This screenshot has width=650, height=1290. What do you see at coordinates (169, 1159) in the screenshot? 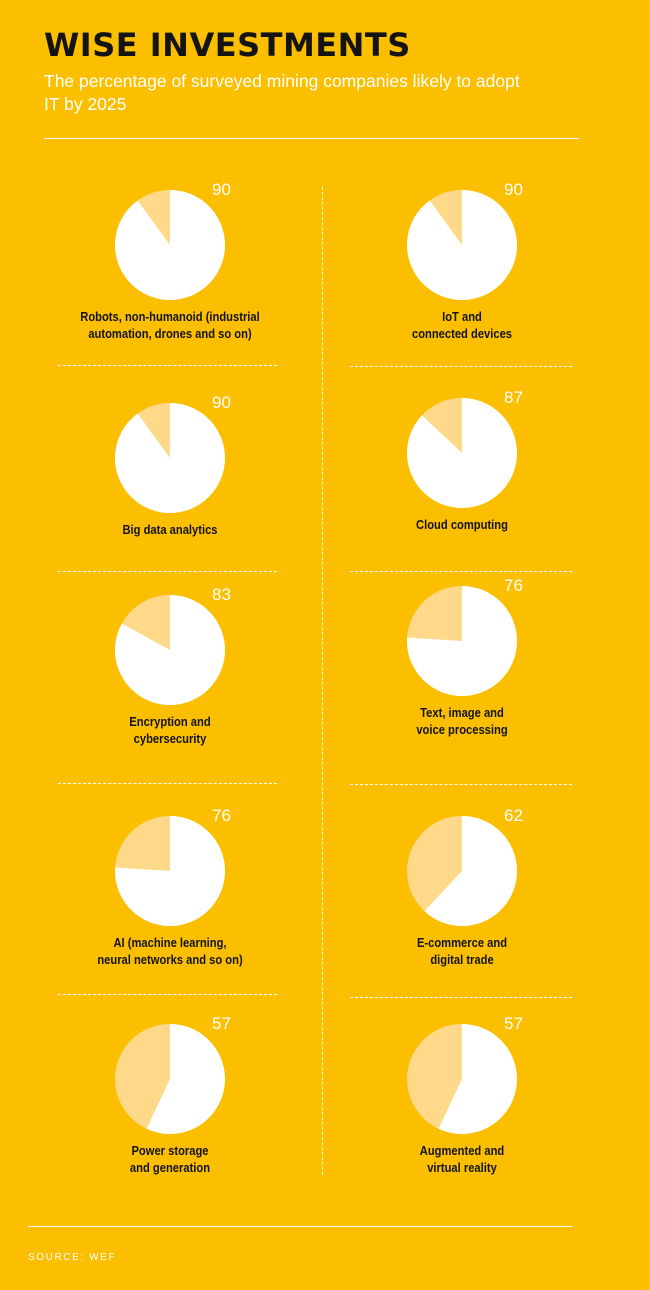
I see `pie-category-label: Power storage and generation` at bounding box center [169, 1159].